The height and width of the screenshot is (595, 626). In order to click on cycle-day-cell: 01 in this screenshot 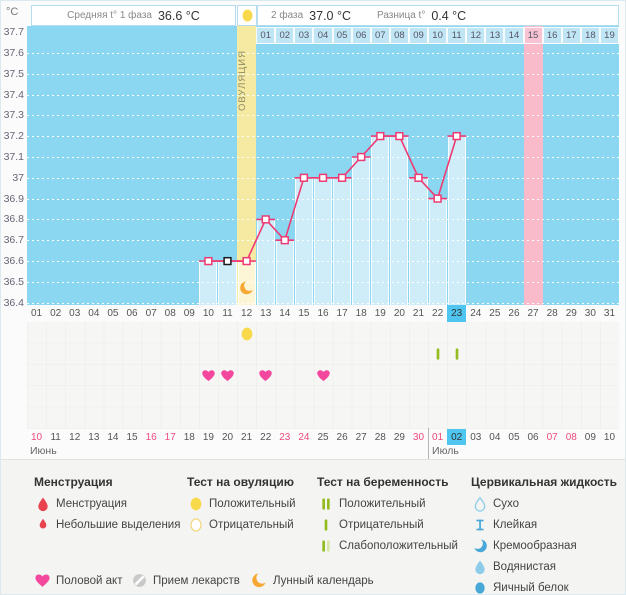, I will do `click(36, 313)`.